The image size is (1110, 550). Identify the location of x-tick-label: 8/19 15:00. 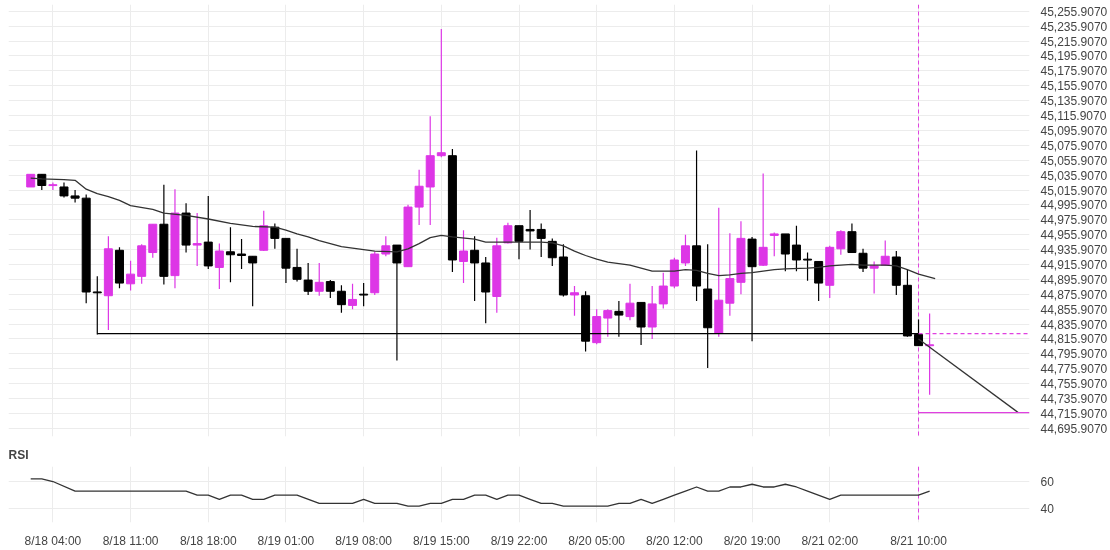
(441, 540).